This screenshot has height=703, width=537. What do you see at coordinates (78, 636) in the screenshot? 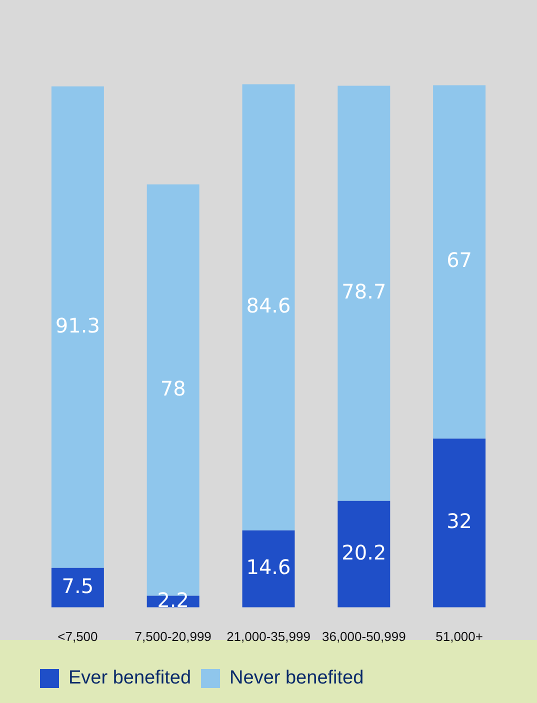
I see `x-tick-label: <7,500` at bounding box center [78, 636].